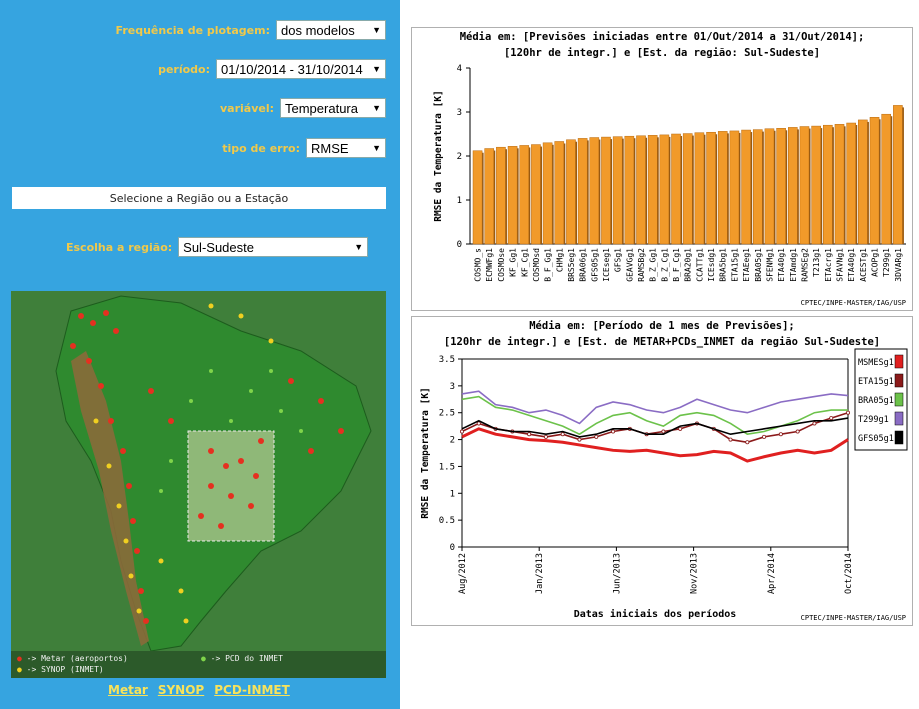  What do you see at coordinates (252, 690) in the screenshot?
I see `link-pcd-inmet: PCD-INMET` at bounding box center [252, 690].